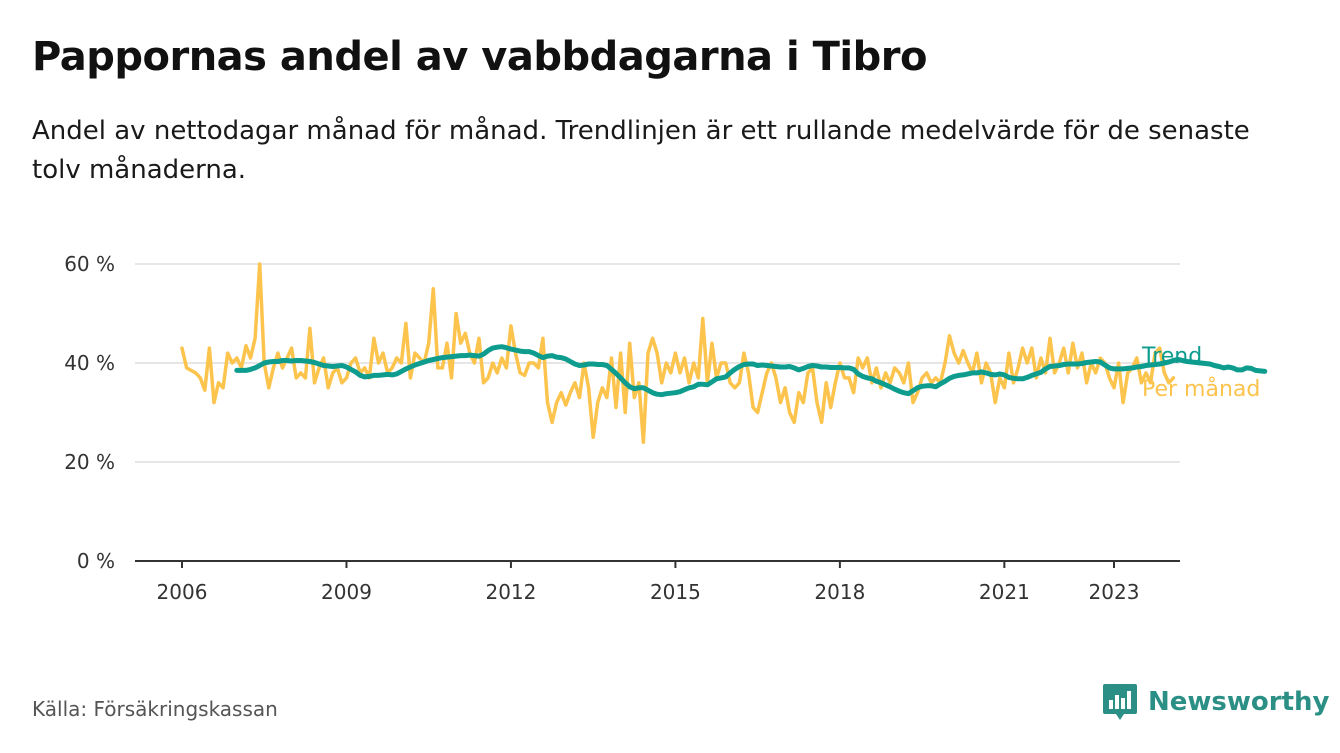  I want to click on x-tick-label: 2015, so click(675, 592).